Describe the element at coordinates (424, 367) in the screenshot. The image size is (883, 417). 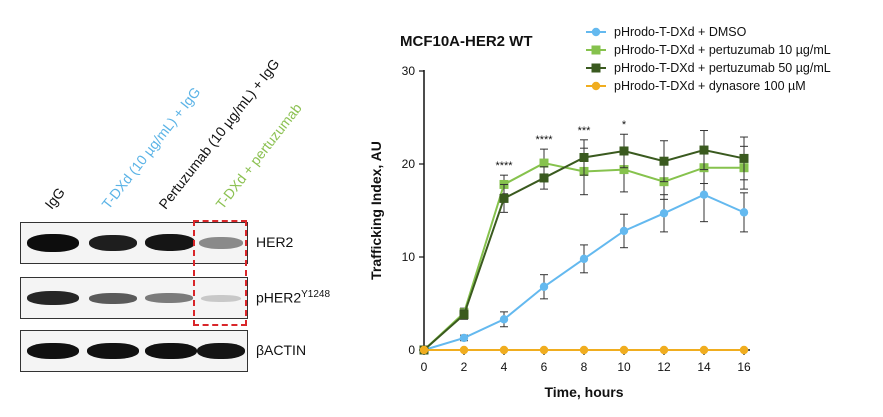
I see `x-tick-label: 0` at that location.